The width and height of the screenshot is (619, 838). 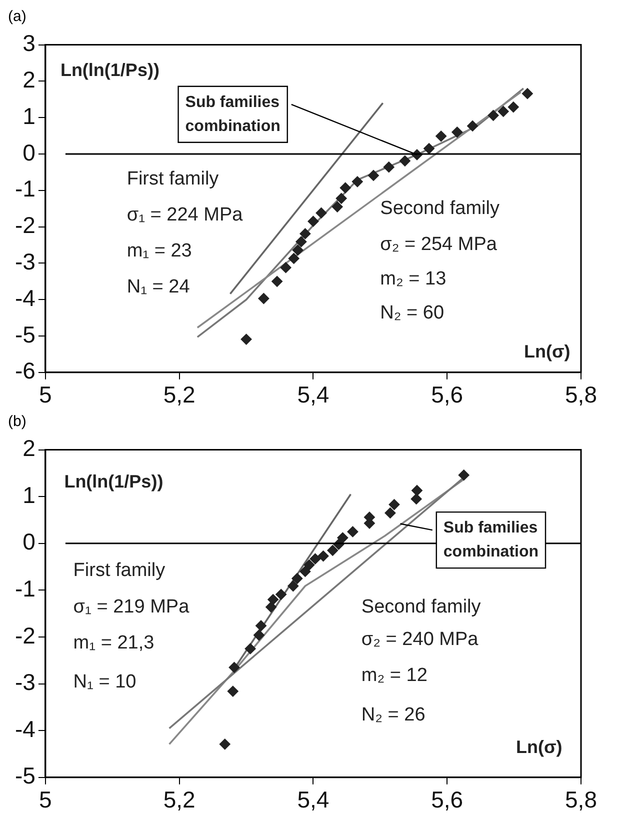 I want to click on chart-title: (b), so click(x=18, y=422).